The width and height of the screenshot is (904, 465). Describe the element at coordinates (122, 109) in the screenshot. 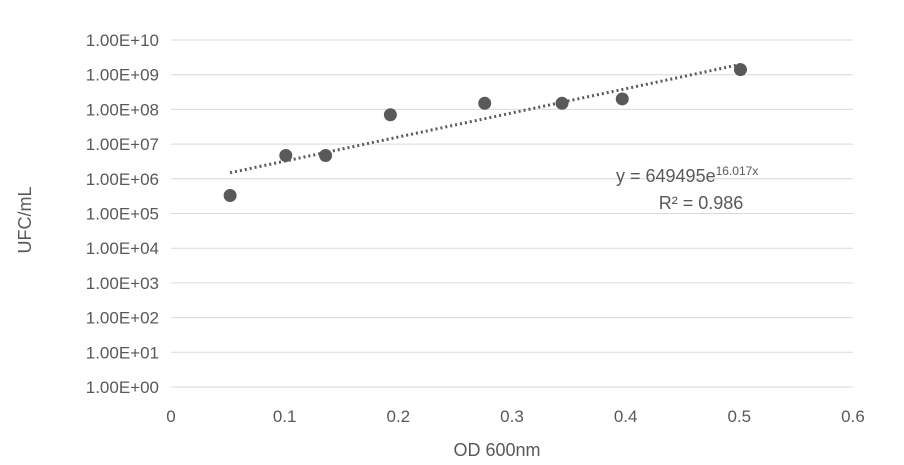

I see `y-tick-label: 1.00E+08` at that location.